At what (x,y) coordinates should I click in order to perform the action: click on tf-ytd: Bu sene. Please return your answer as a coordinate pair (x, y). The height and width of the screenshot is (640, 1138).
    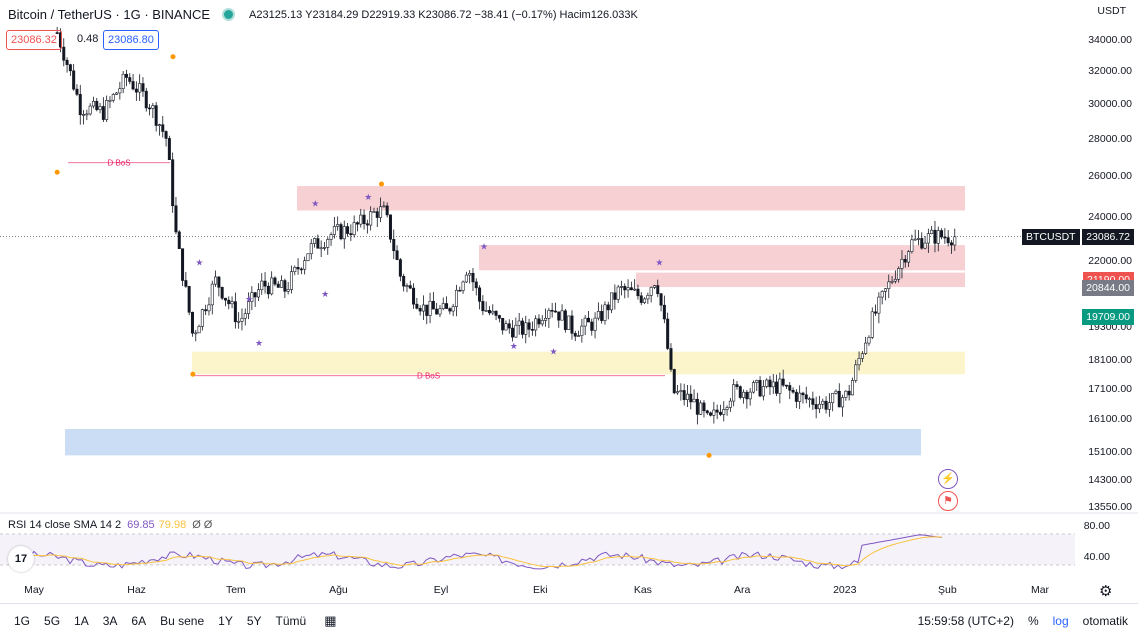
    Looking at the image, I should click on (182, 621).